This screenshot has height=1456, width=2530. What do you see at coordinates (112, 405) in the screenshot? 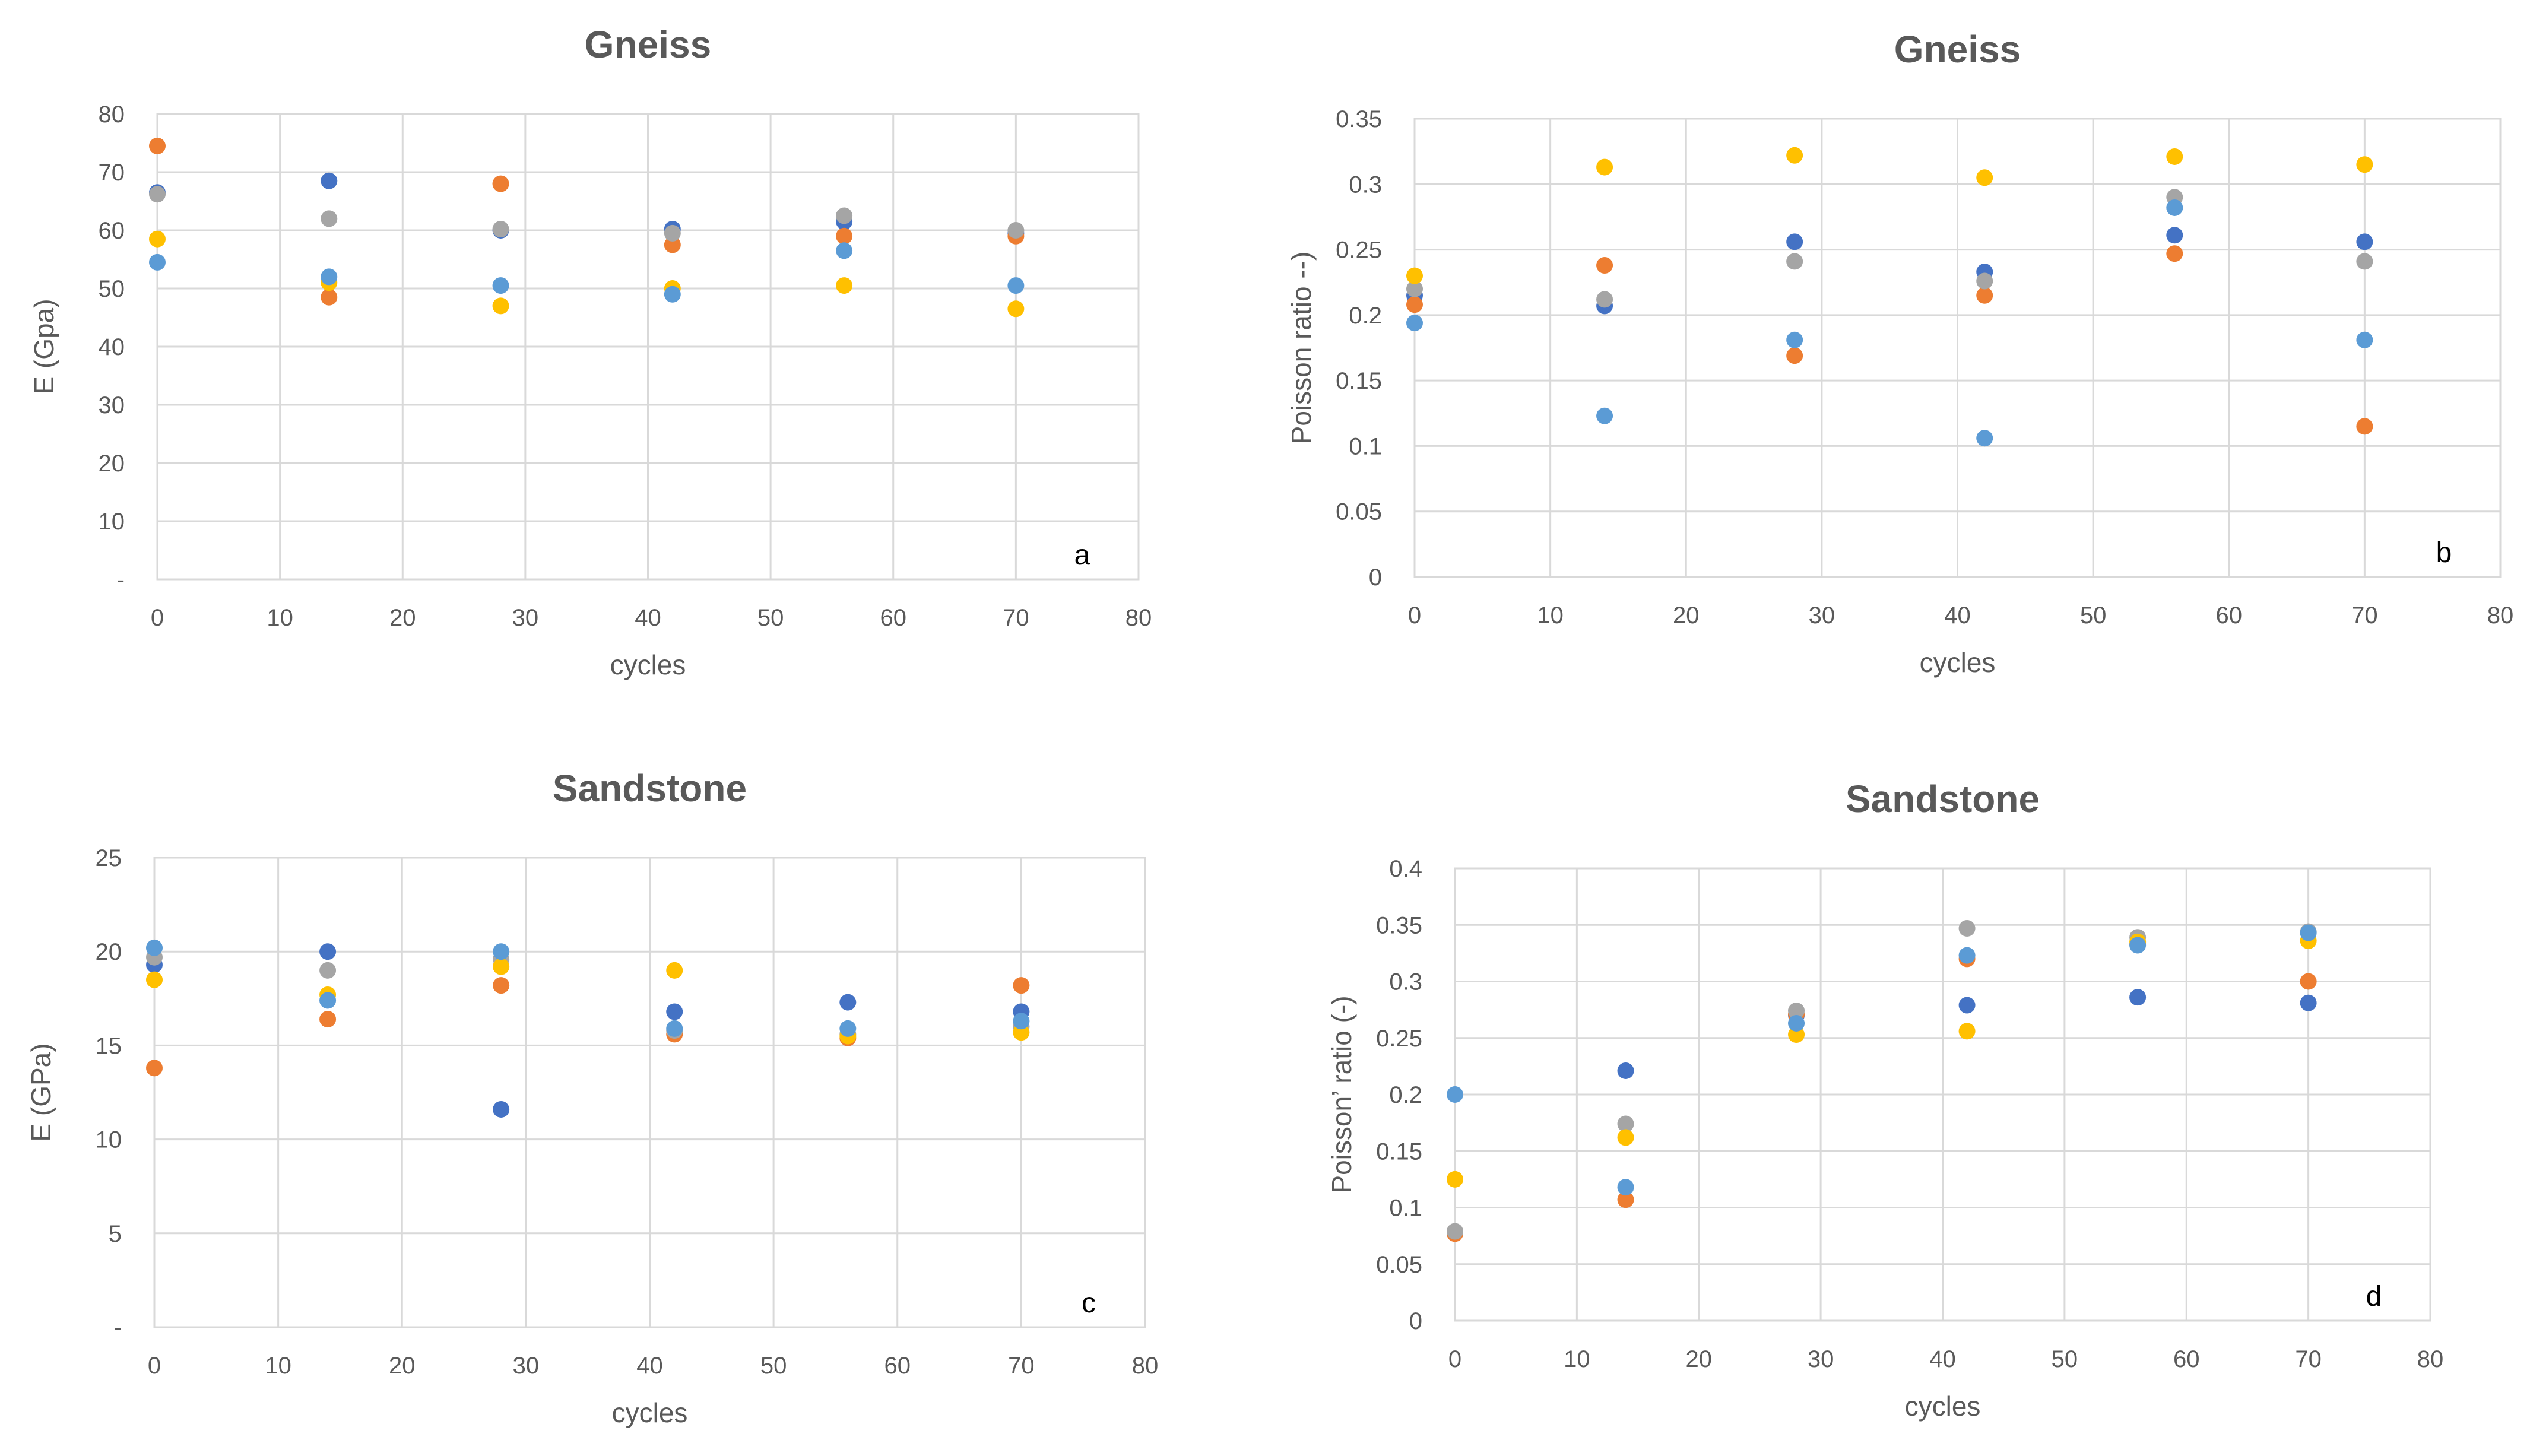
I see `y-tick-label: 30` at bounding box center [112, 405].